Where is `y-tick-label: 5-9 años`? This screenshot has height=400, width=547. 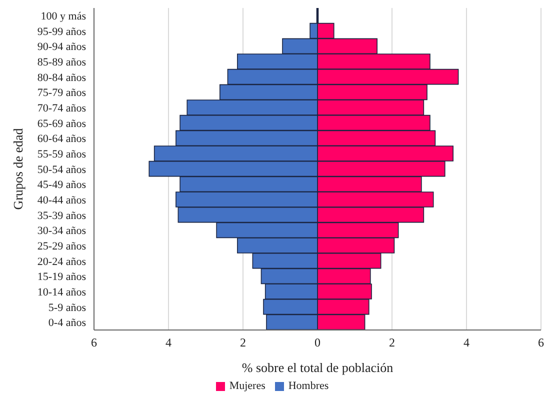 y-tick-label: 5-9 años is located at coordinates (67, 308).